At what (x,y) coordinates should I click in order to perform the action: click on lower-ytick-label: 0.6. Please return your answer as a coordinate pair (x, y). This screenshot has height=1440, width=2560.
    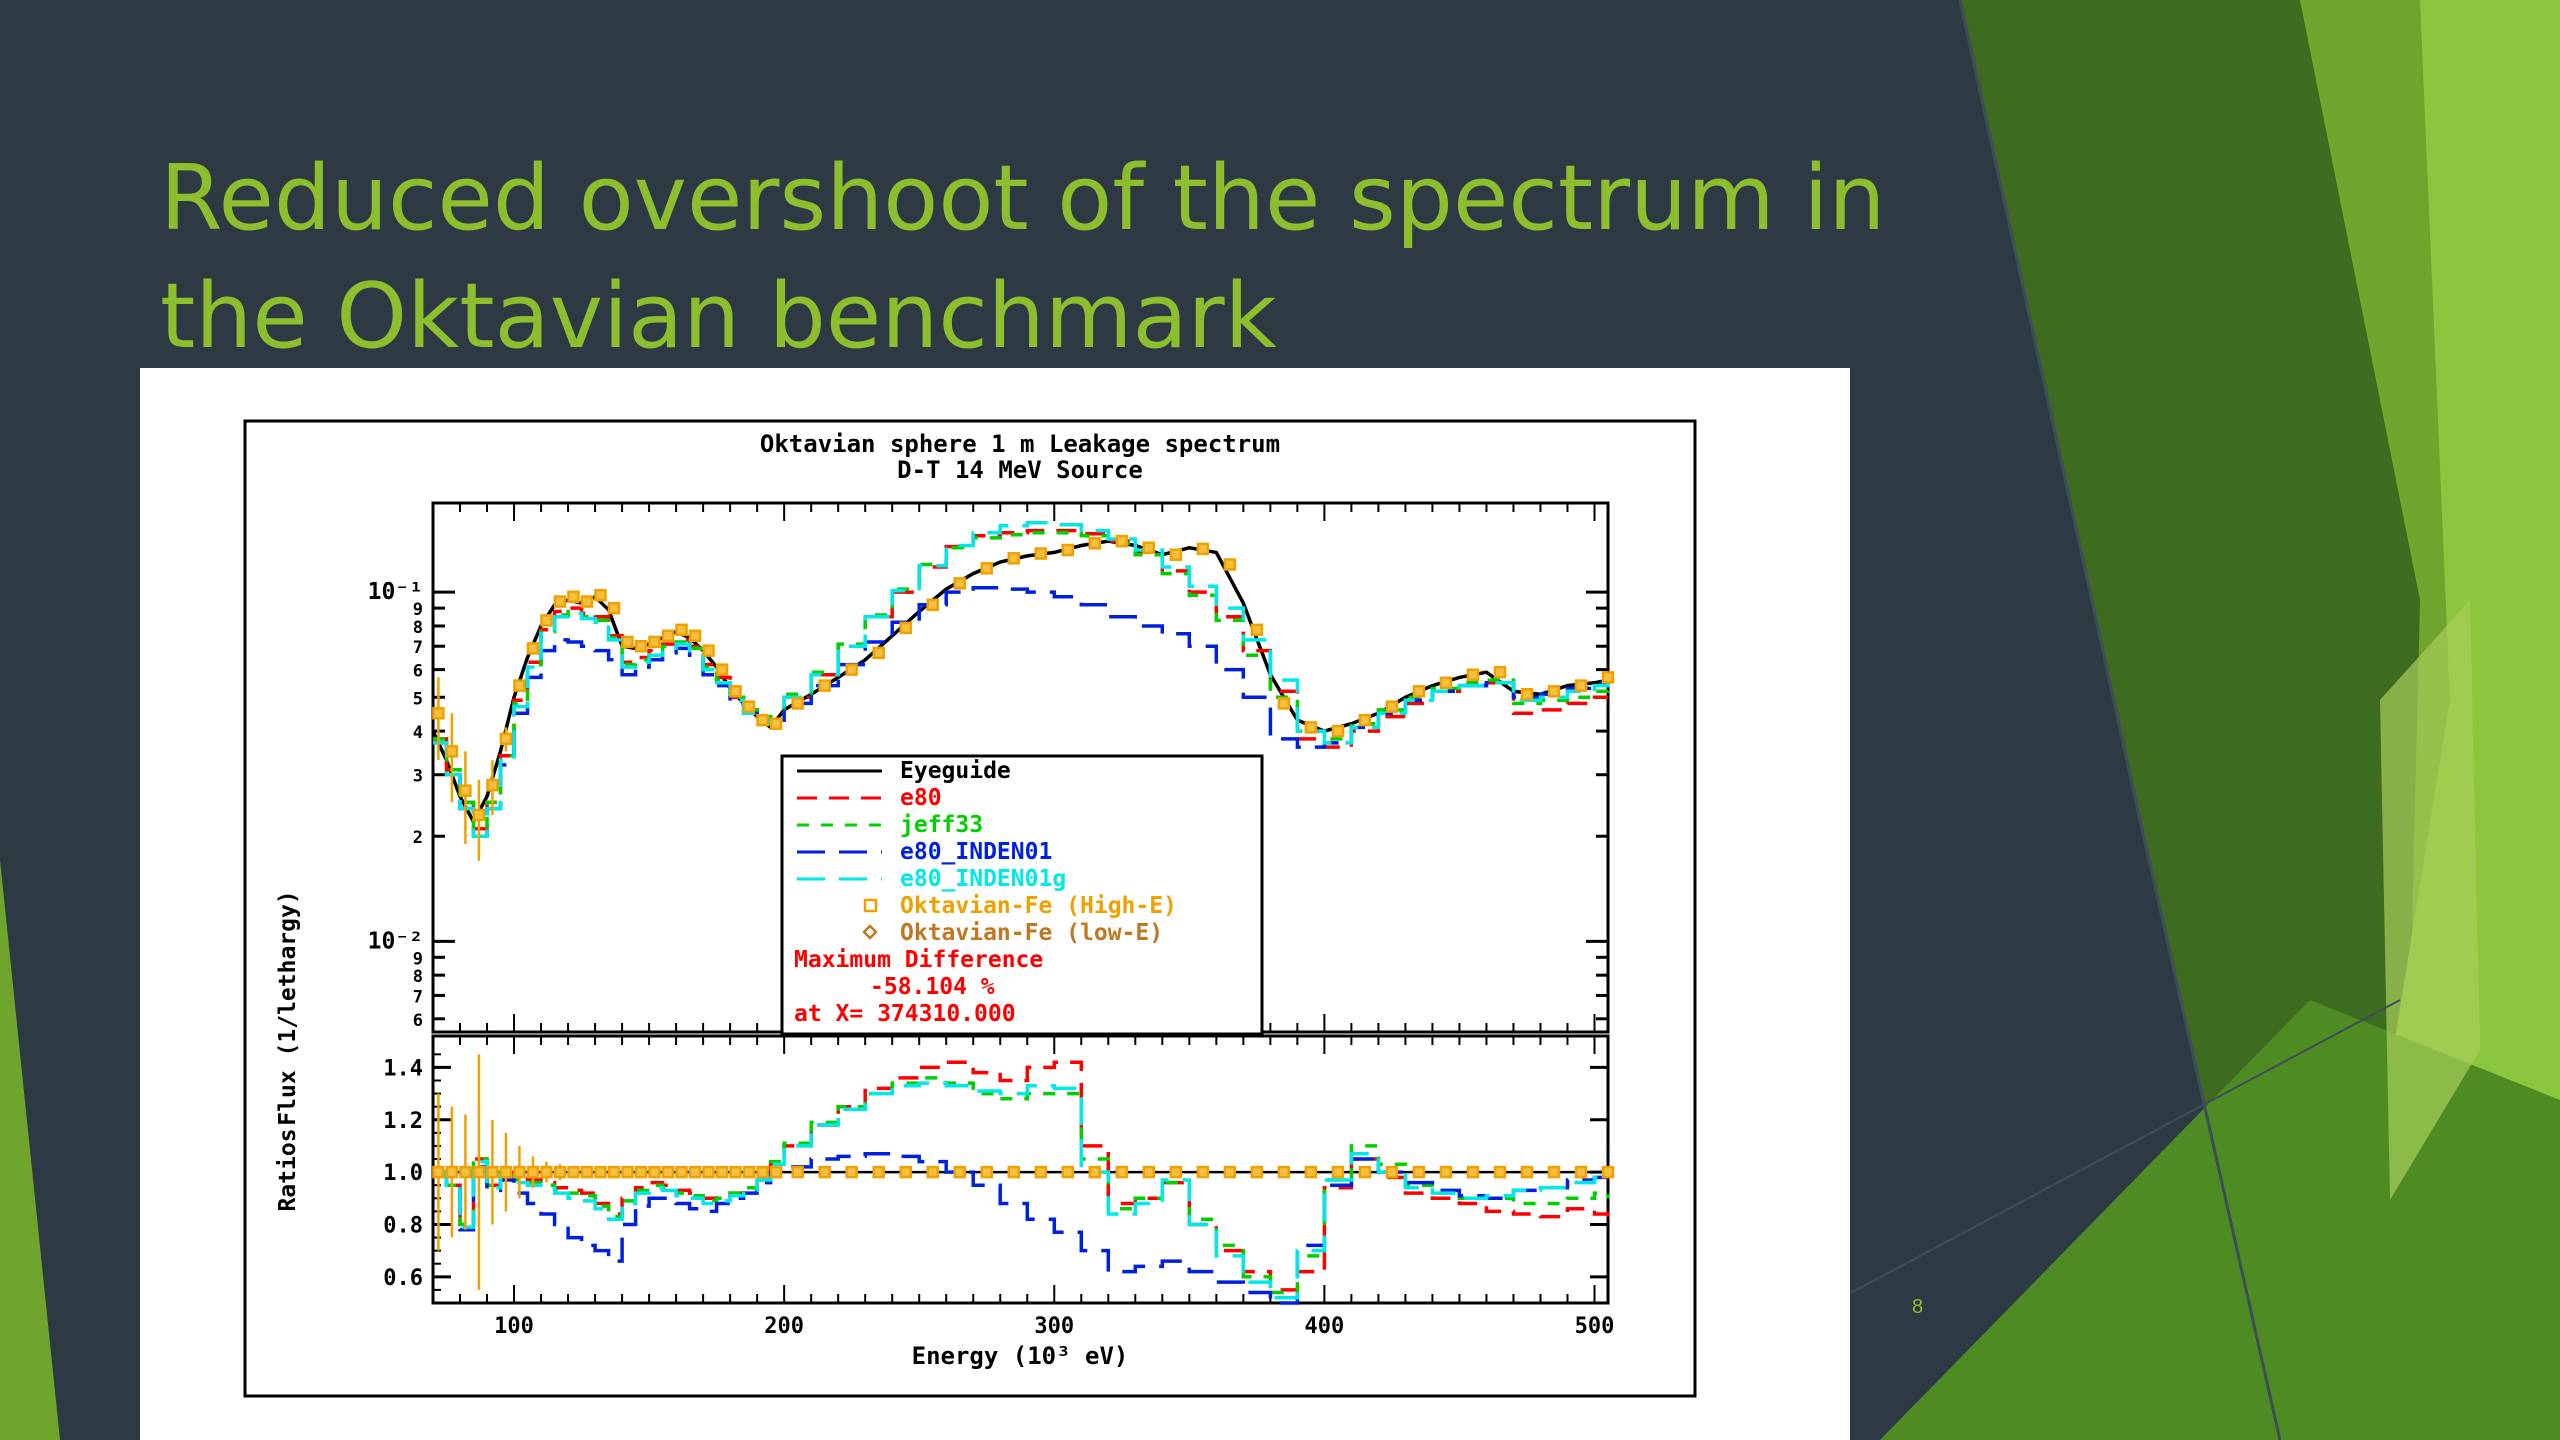
    Looking at the image, I should click on (403, 1278).